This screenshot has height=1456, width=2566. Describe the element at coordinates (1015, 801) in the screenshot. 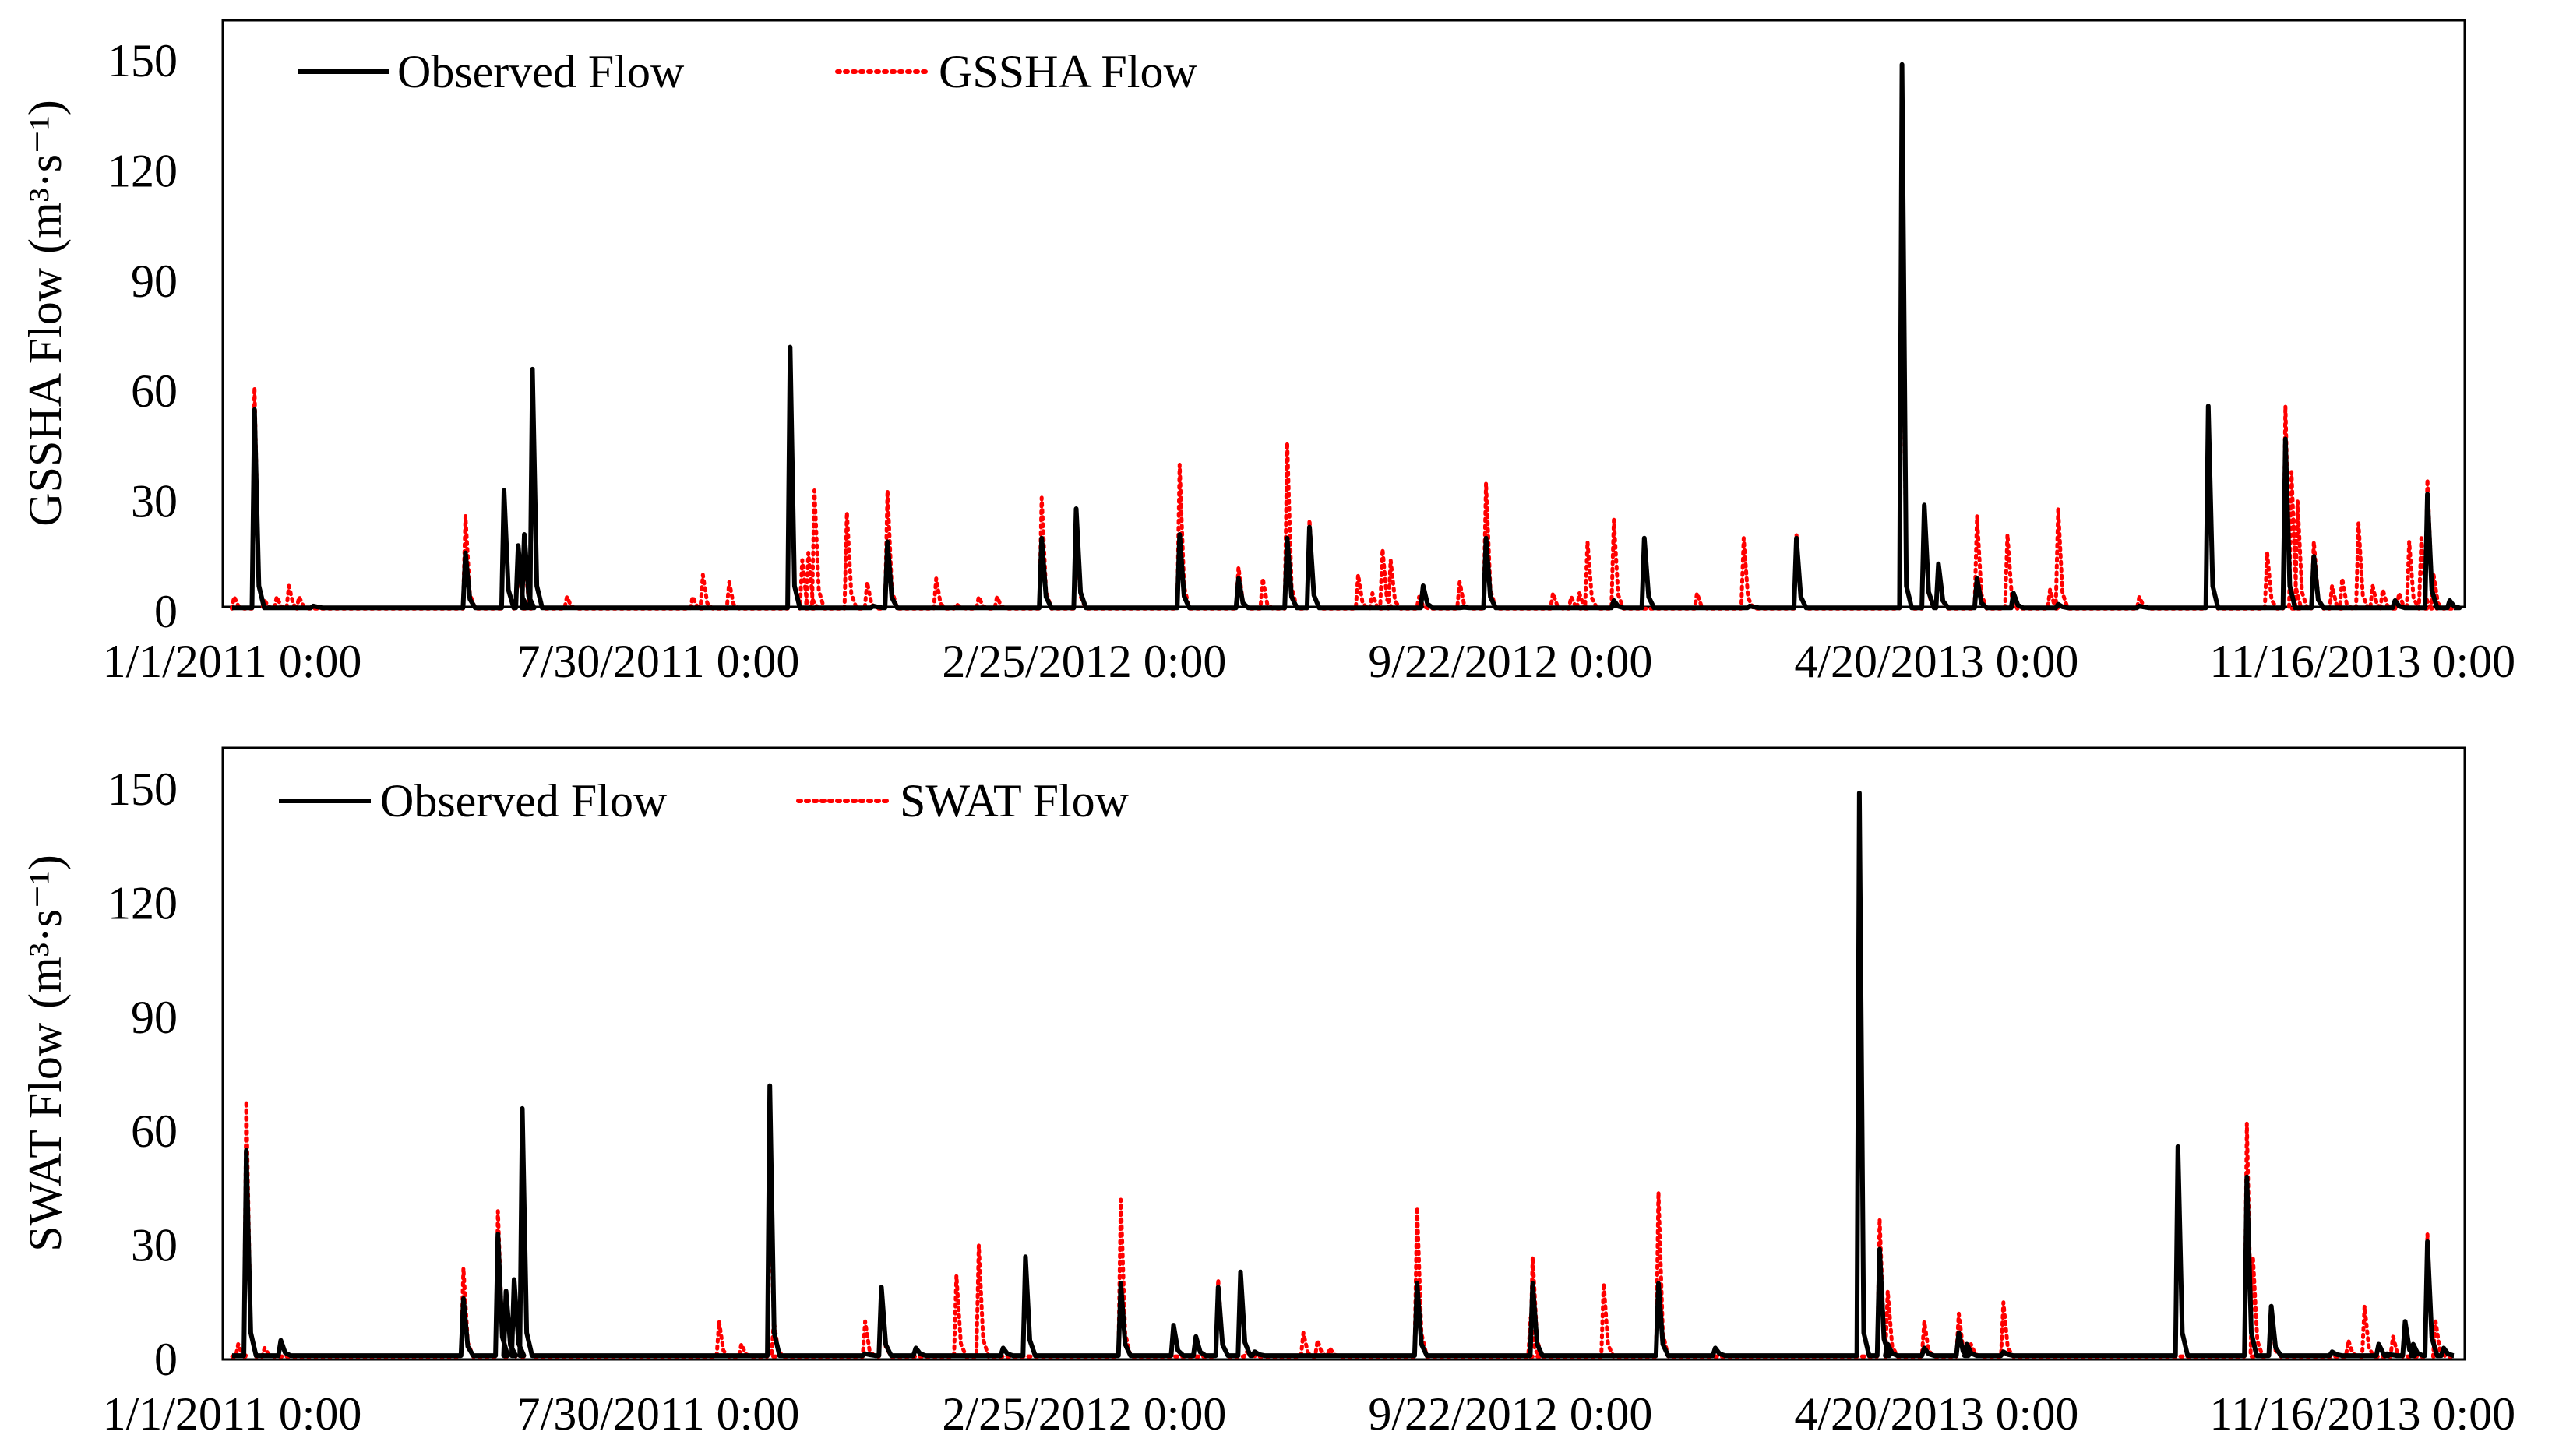

I see `legend-swat-label: SWAT Flow` at that location.